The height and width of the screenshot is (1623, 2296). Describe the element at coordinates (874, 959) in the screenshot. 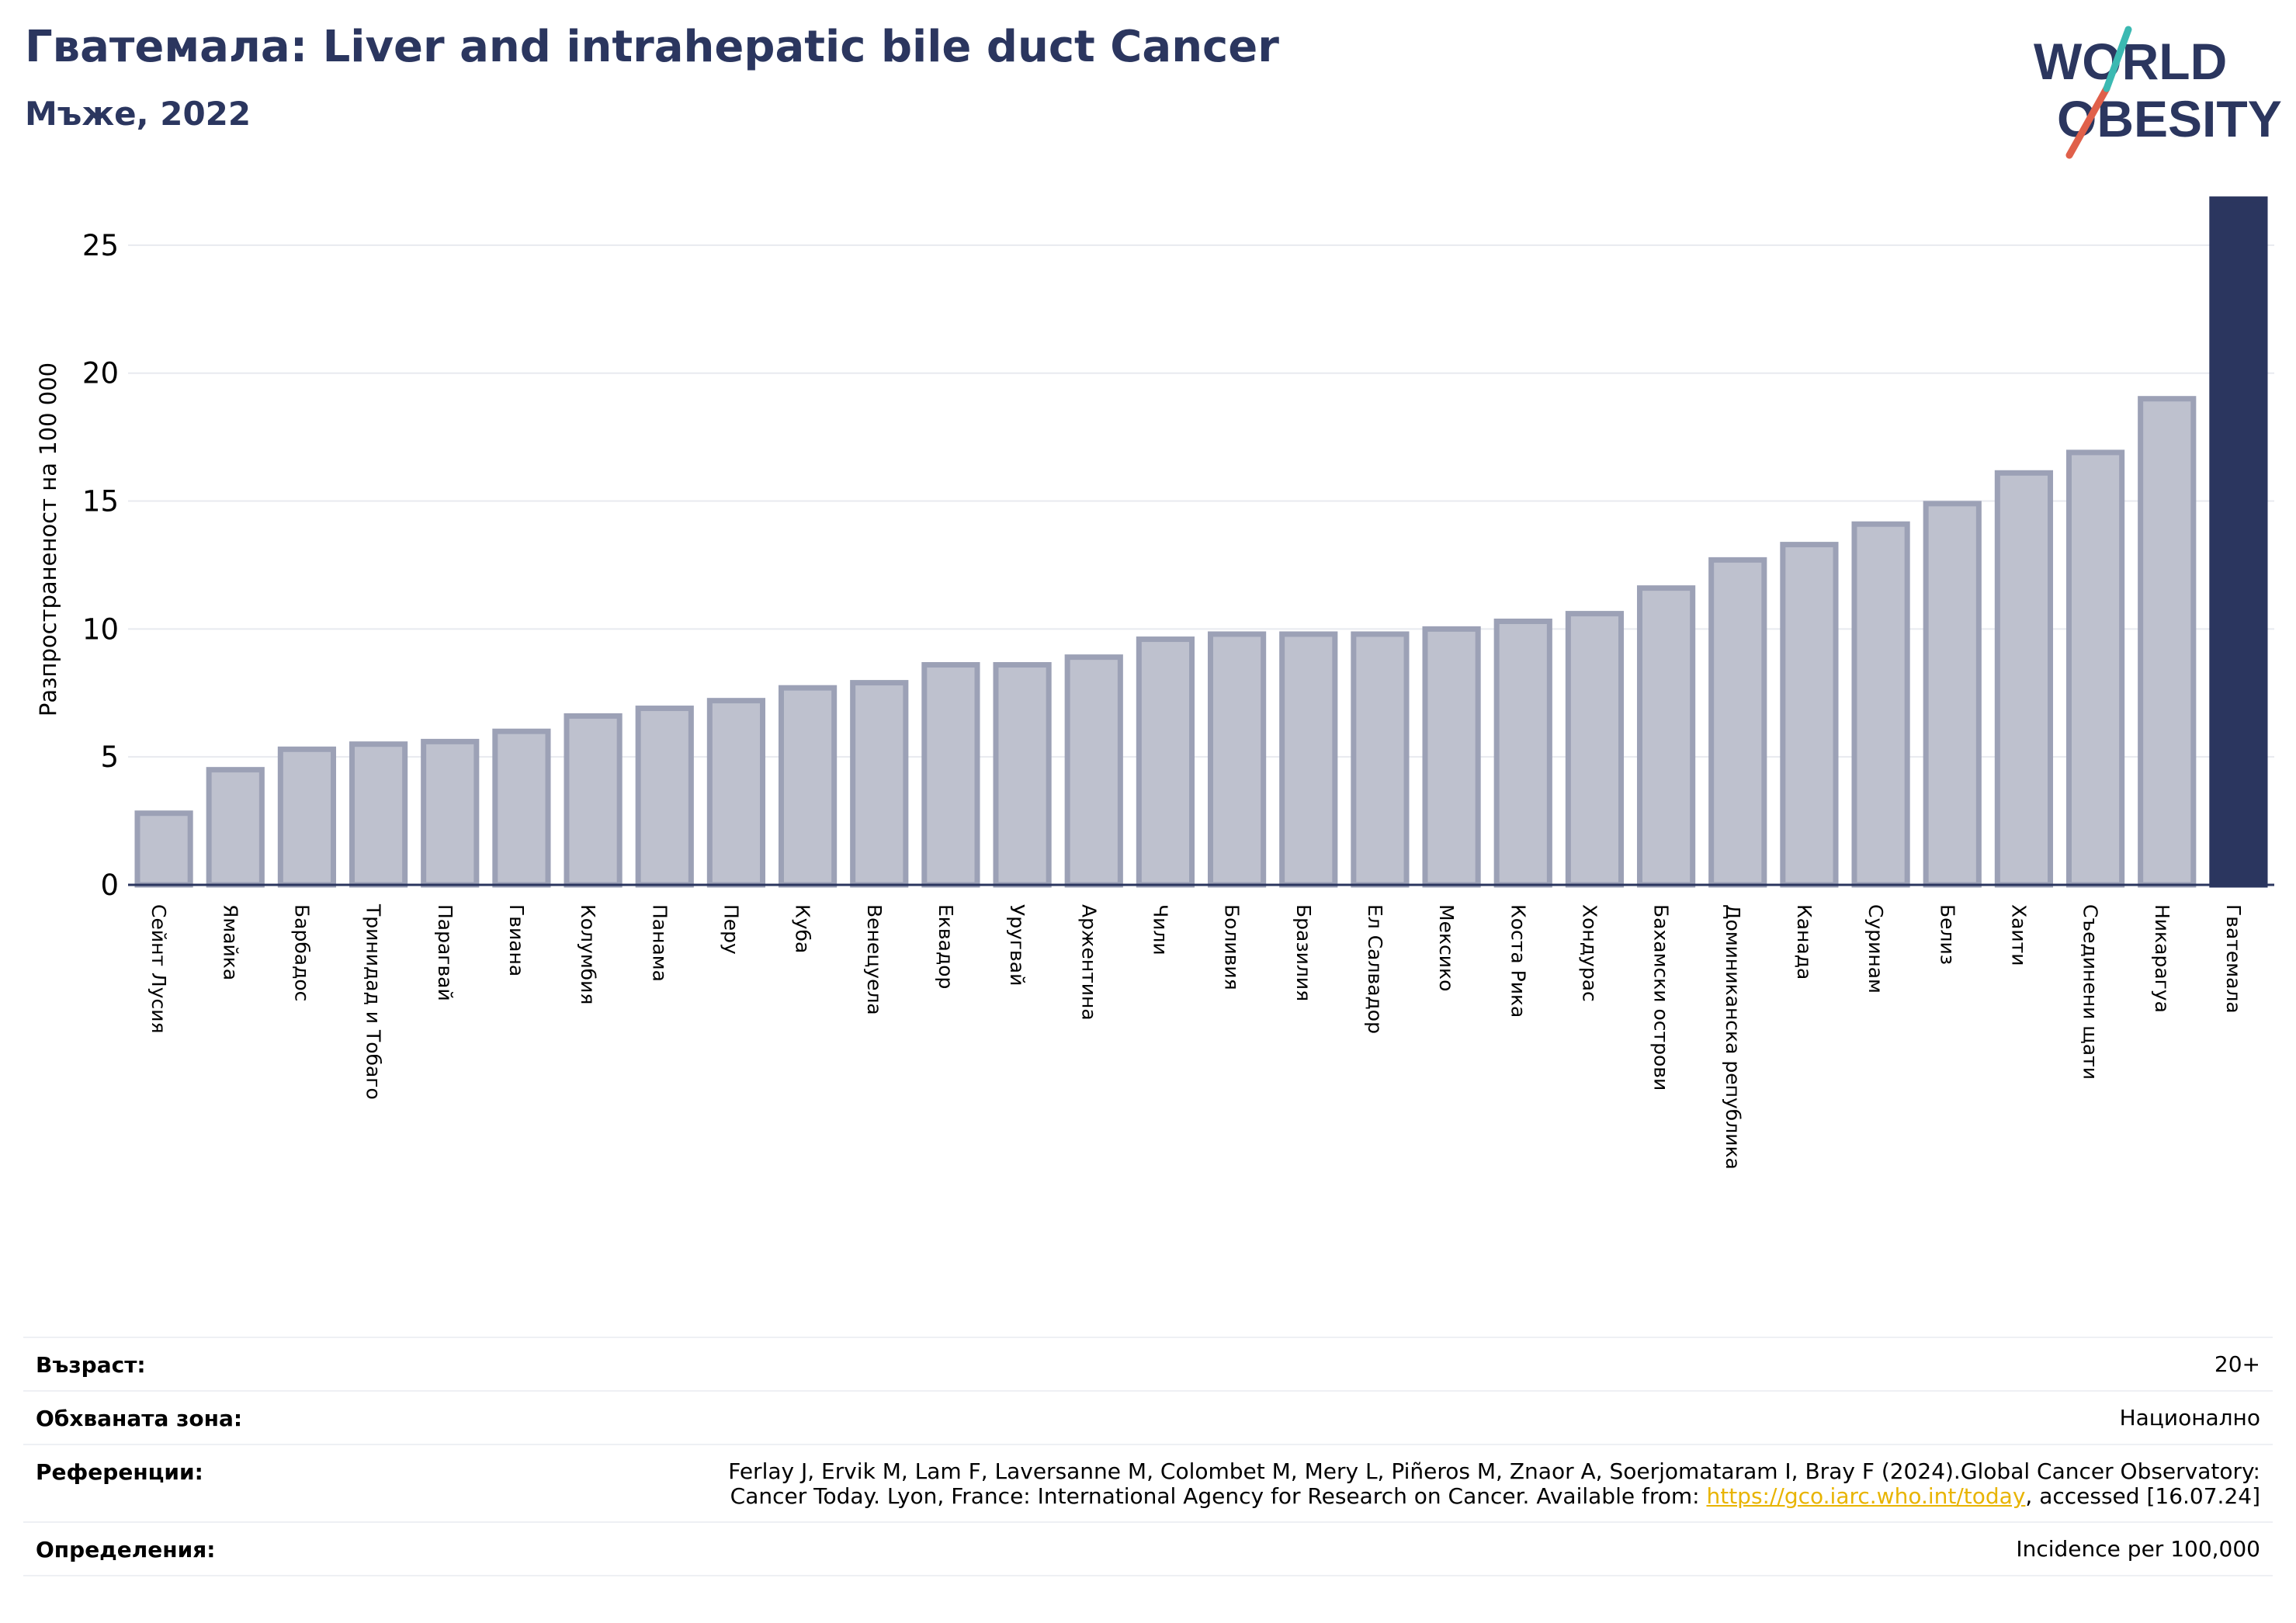

I see `x-tick-label: Венецуела` at that location.